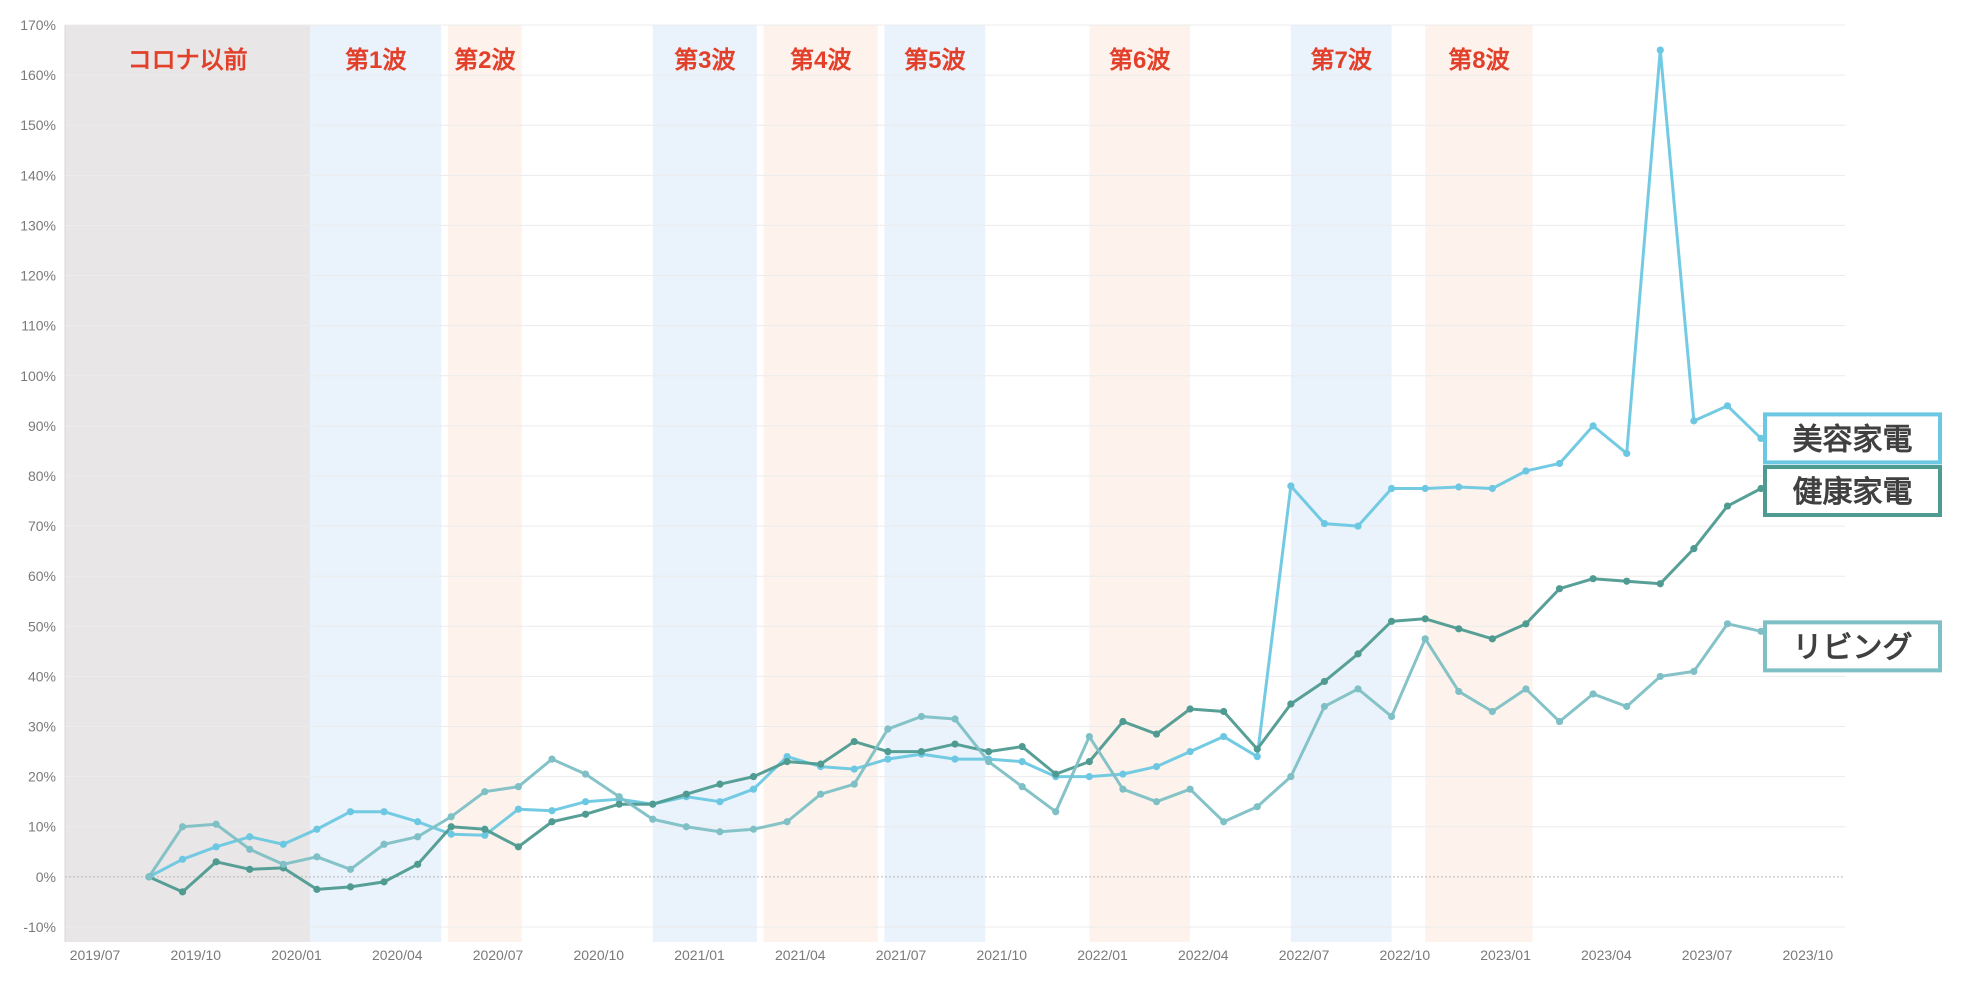 The image size is (1962, 982). I want to click on x-tick-label: 2022/04, so click(1203, 955).